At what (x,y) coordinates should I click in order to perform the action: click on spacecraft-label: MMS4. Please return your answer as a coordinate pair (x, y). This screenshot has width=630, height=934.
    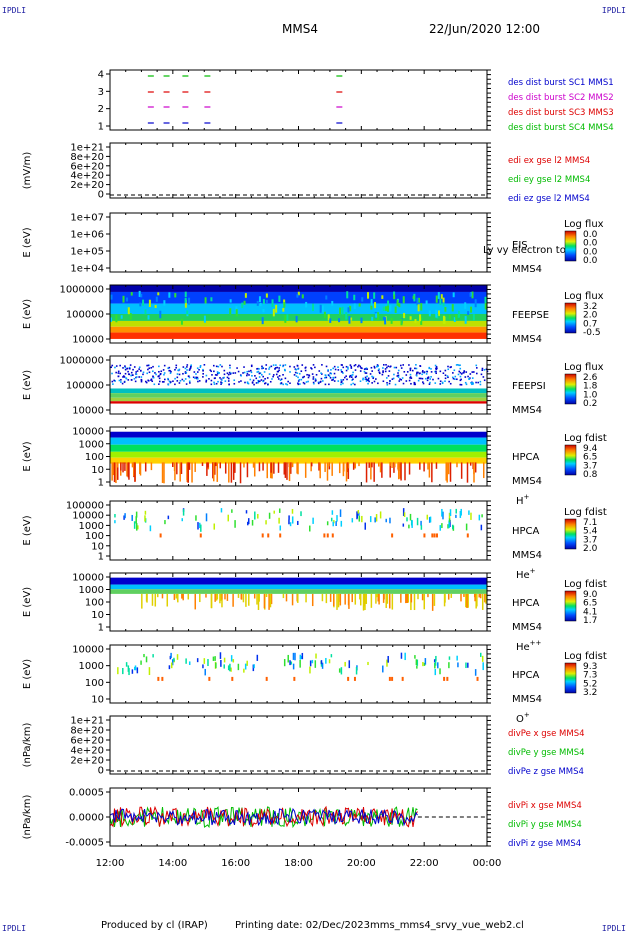
    Looking at the image, I should click on (527, 481).